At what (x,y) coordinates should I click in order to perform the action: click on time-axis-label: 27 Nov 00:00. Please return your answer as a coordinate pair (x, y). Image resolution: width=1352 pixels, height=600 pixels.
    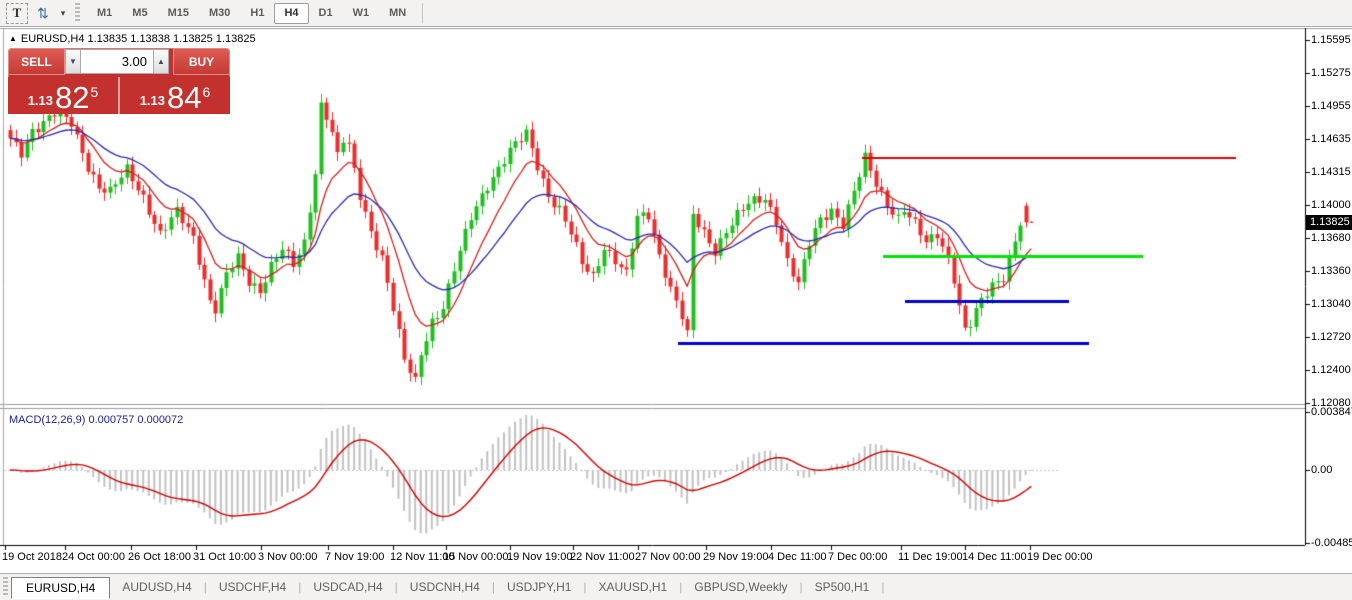
    Looking at the image, I should click on (668, 557).